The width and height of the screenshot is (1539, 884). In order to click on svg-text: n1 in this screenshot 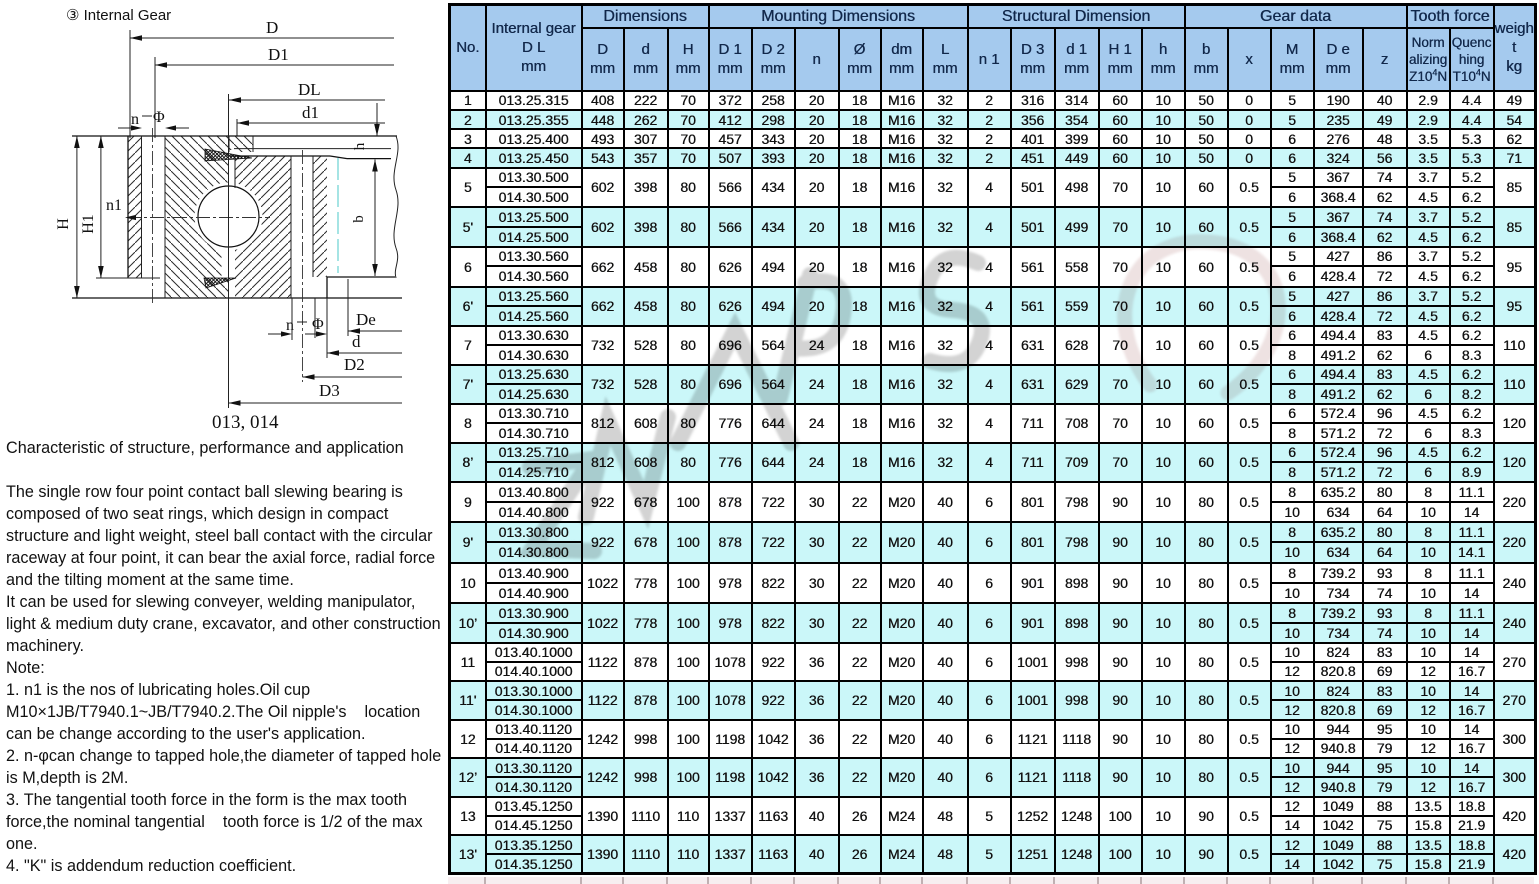, I will do `click(114, 205)`.